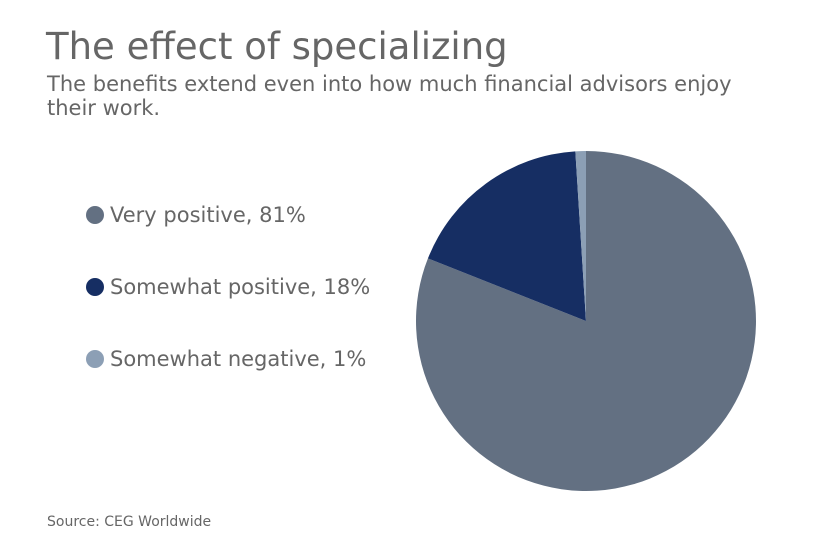 This screenshot has width=840, height=547. What do you see at coordinates (277, 46) in the screenshot?
I see `chart-title: The effect of specializing` at bounding box center [277, 46].